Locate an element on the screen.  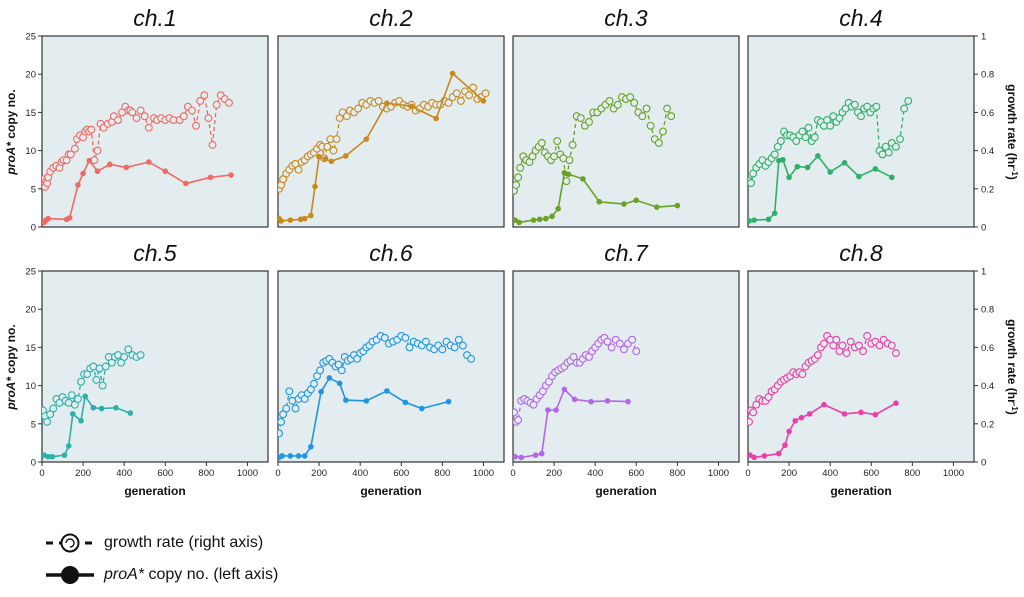
panel-1-ytick-left-label: 15 is located at coordinates (30, 113).